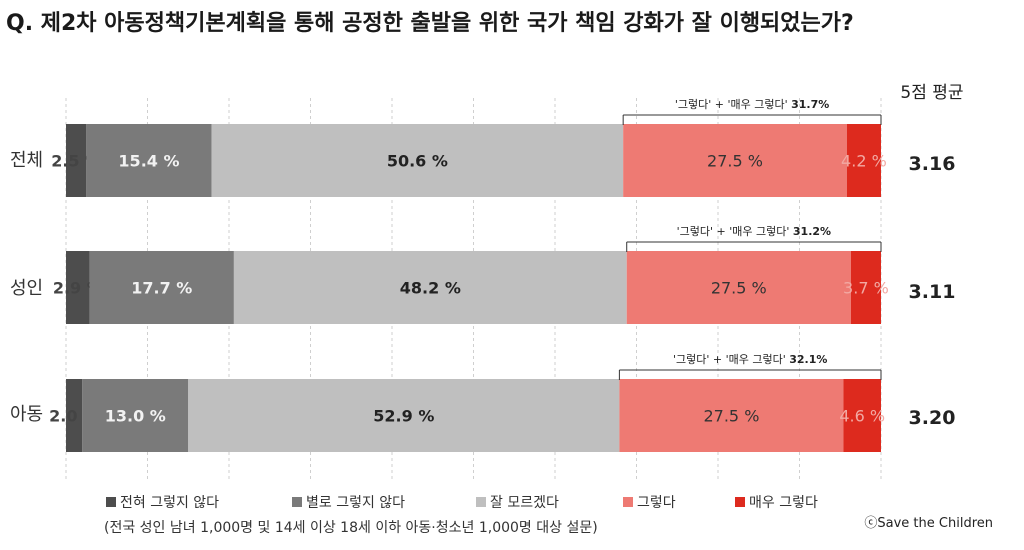 The height and width of the screenshot is (550, 1024). What do you see at coordinates (928, 523) in the screenshot?
I see `credit: ⓒSave the Children` at bounding box center [928, 523].